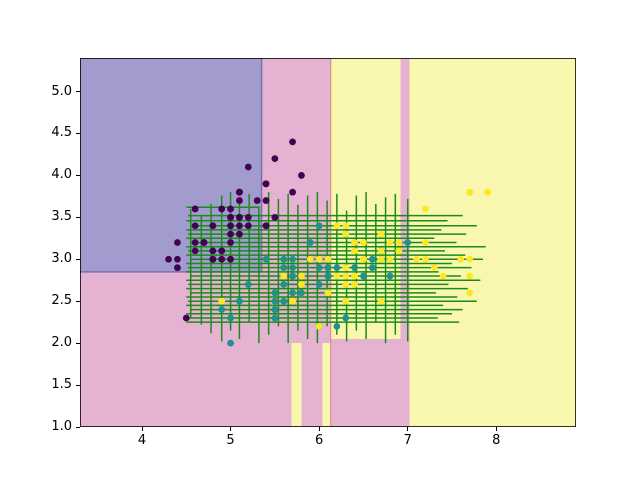 This screenshot has height=480, width=640. What do you see at coordinates (496, 440) in the screenshot?
I see `x-tick-label: 8` at bounding box center [496, 440].